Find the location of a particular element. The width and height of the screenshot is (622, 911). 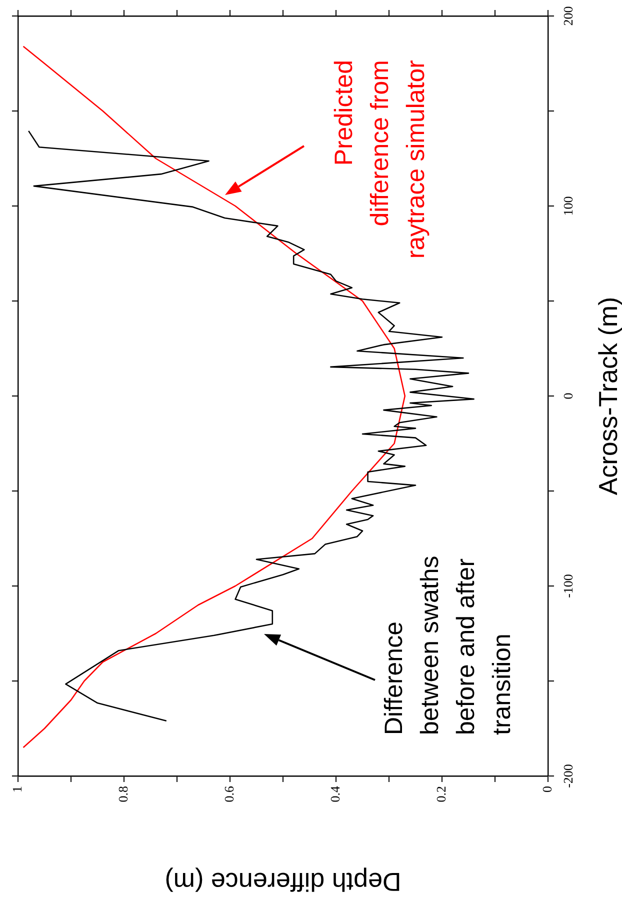

x-tick-label: 0.6 is located at coordinates (228, 794).